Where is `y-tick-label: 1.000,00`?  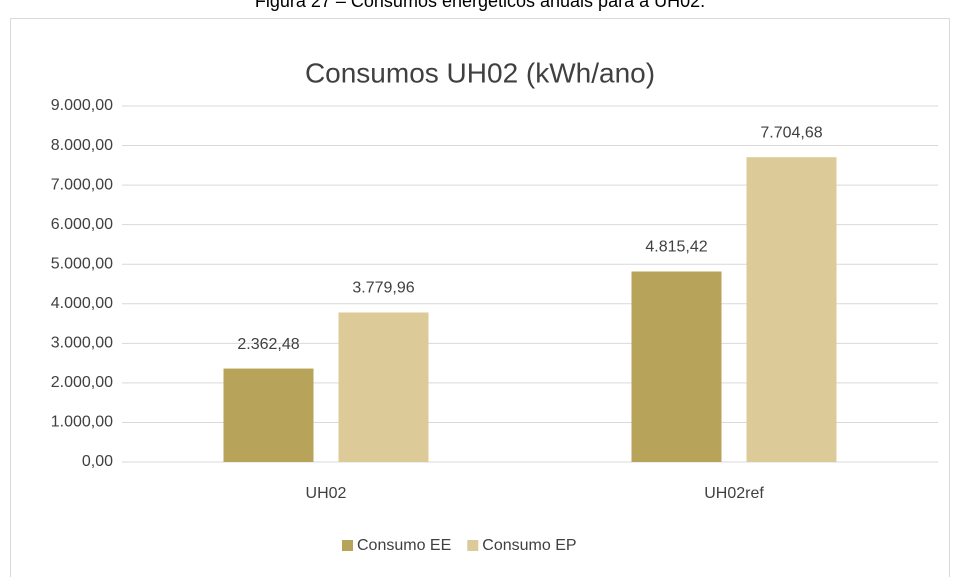 y-tick-label: 1.000,00 is located at coordinates (82, 422).